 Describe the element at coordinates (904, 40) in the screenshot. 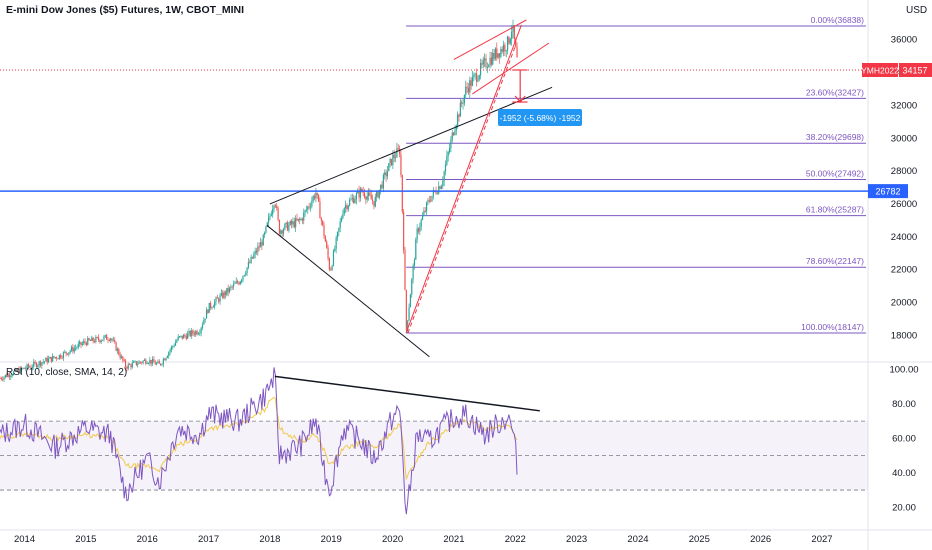

I see `price-tick-label: 36000` at that location.